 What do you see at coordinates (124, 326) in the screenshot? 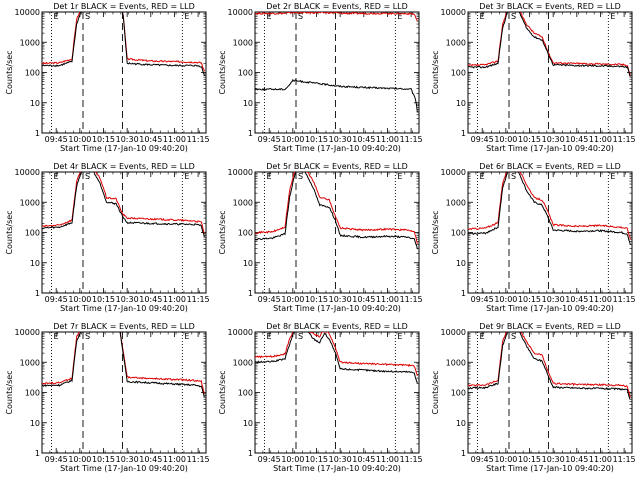
I see `panel-title: Det 7r BLACK = Events, RED = LLD` at bounding box center [124, 326].